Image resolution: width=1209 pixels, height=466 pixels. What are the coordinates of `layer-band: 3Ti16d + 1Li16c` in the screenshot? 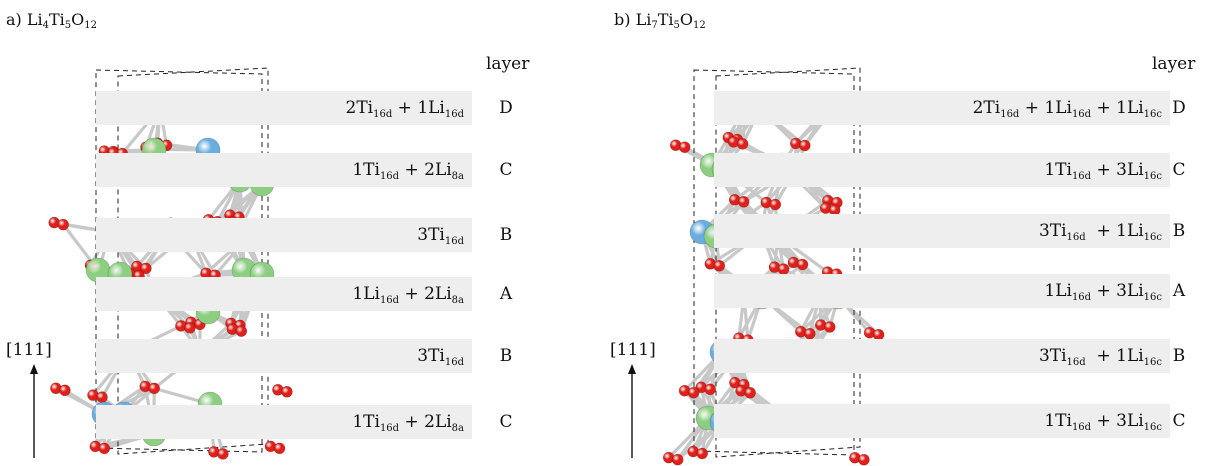 It's located at (942, 231).